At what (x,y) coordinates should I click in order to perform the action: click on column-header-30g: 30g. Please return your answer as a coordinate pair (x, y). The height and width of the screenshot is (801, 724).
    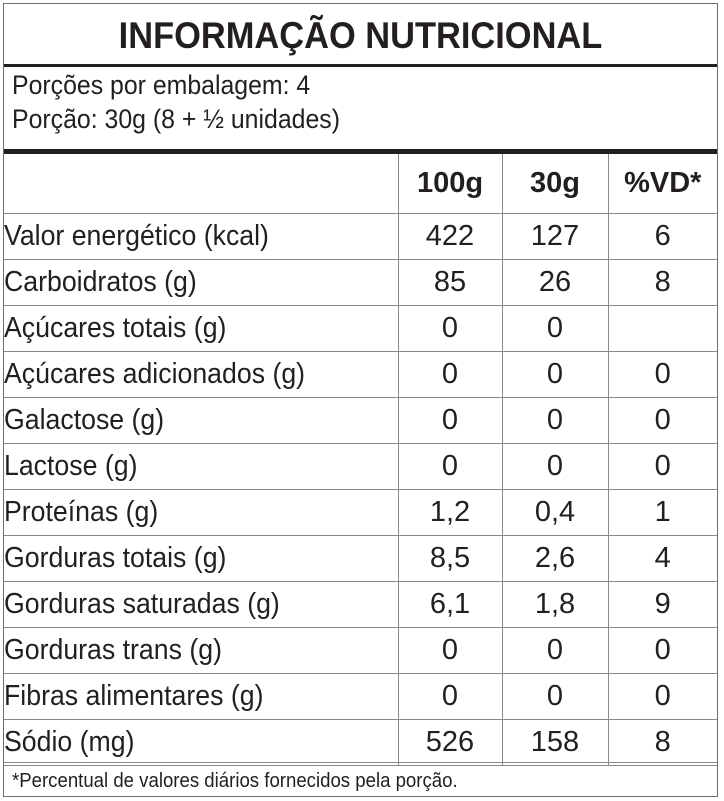
    Looking at the image, I should click on (554, 184).